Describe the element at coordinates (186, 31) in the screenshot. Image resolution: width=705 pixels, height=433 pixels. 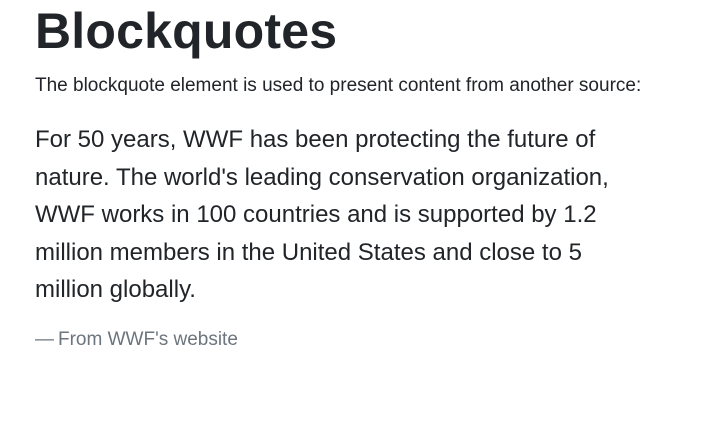
I see `page-title: Blockquotes` at that location.